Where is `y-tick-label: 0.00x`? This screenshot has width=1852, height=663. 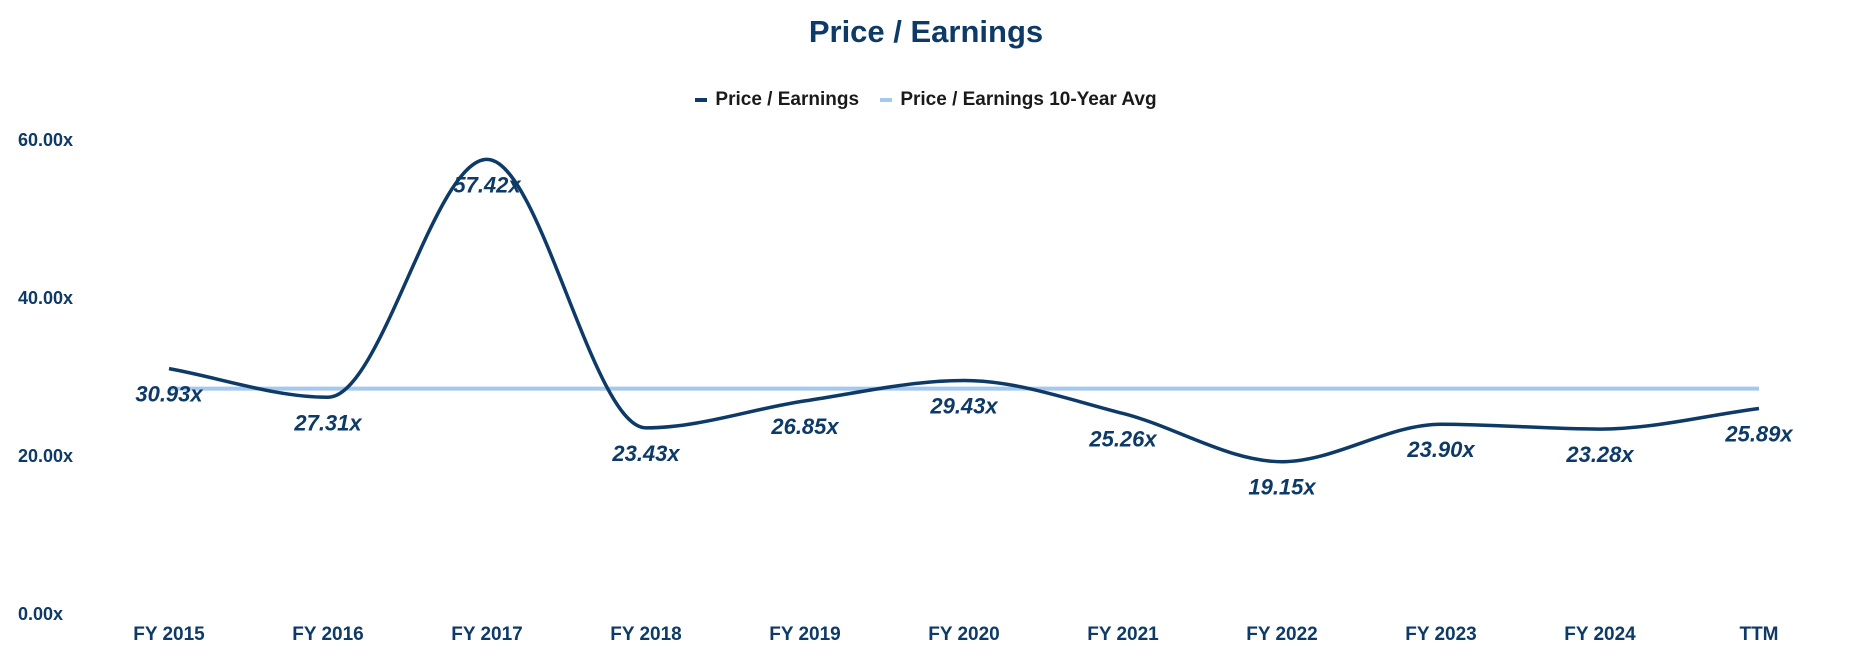
y-tick-label: 0.00x is located at coordinates (40, 614).